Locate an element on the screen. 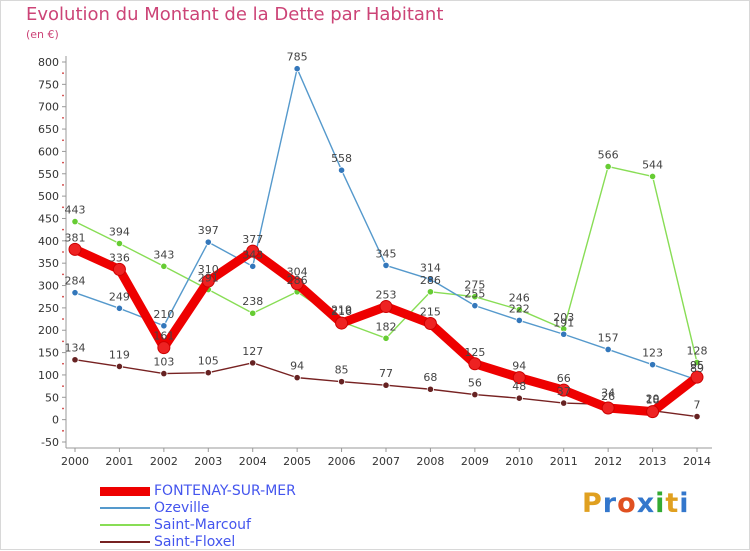  data-label: 275 is located at coordinates (474, 285).